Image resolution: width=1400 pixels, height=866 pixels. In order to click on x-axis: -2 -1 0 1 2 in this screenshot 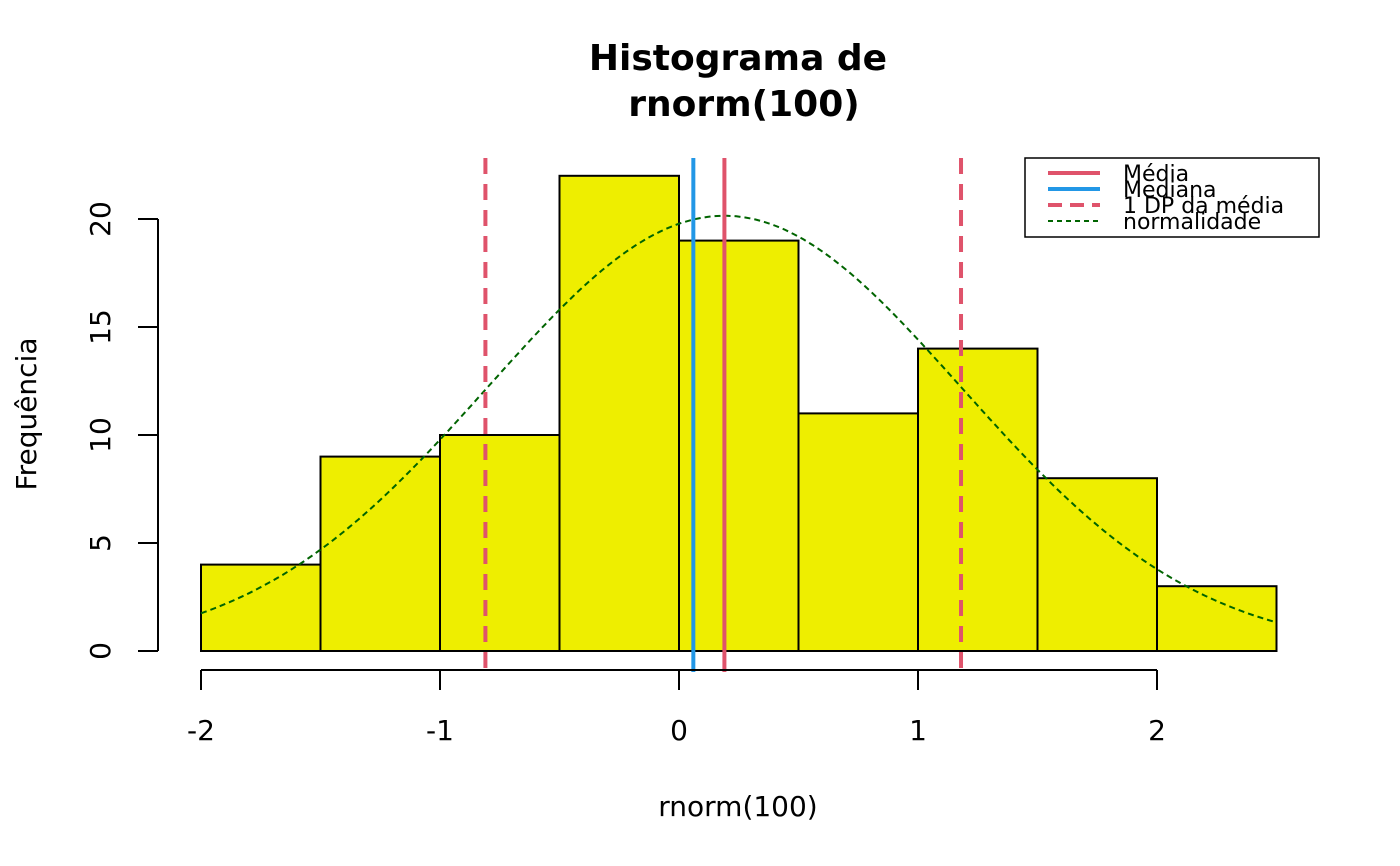, I will do `click(676, 708)`.